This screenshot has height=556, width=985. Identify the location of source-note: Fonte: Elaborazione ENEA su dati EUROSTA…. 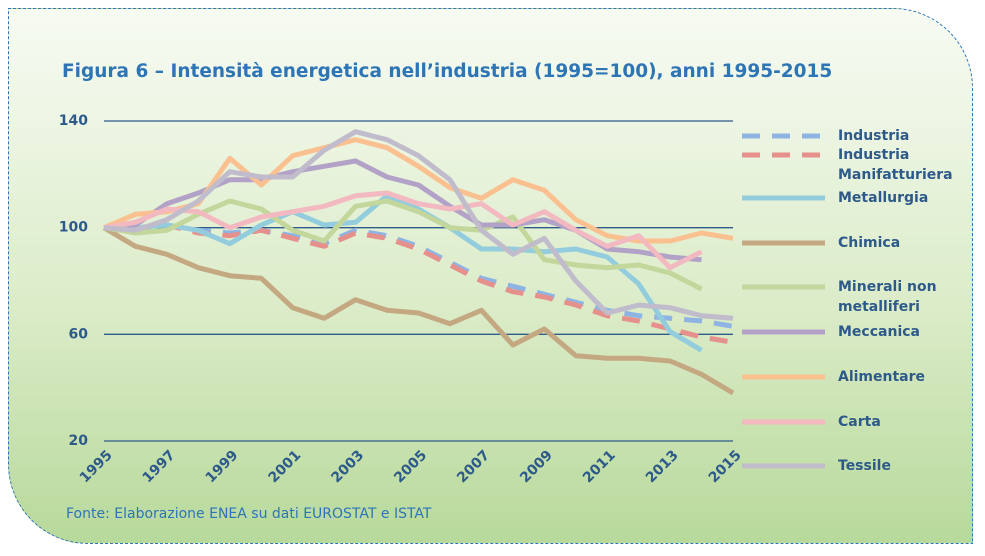
(249, 514).